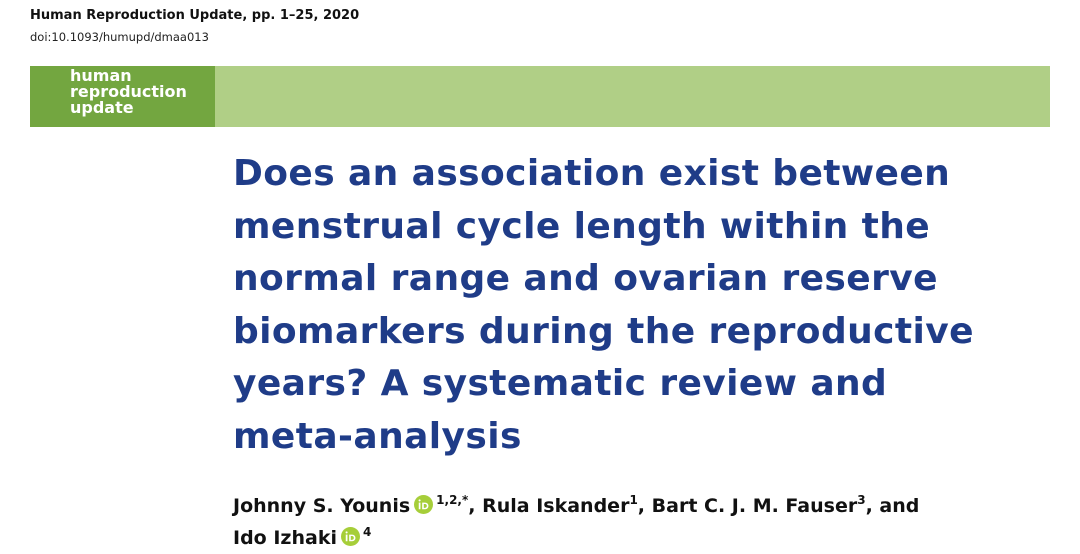  What do you see at coordinates (892, 506) in the screenshot?
I see `author-separator: , and` at bounding box center [892, 506].